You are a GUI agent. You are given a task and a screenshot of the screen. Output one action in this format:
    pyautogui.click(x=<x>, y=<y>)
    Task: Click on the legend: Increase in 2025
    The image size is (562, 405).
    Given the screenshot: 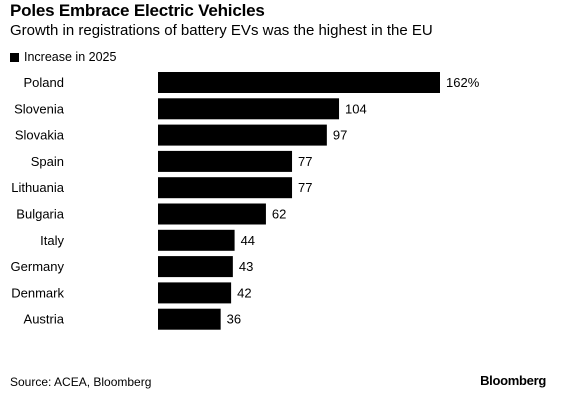 What is the action you would take?
    pyautogui.click(x=63, y=57)
    